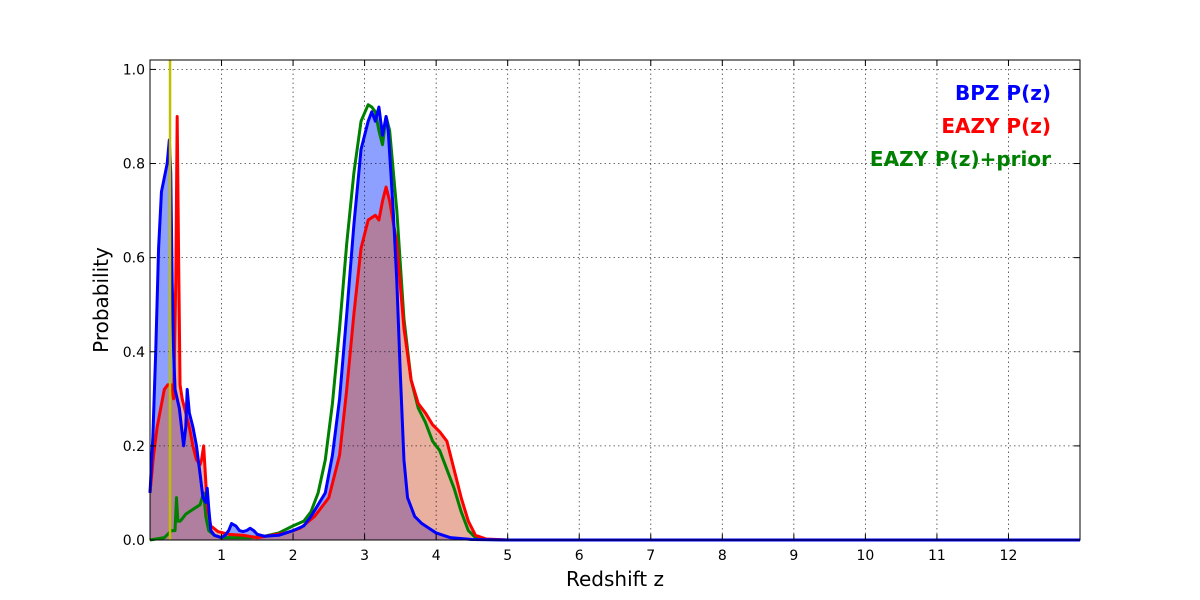 This screenshot has height=600, width=1200. I want to click on legend: BPZ P(z) EAZY P(z) EAZY P(z)+prior, so click(960, 126).